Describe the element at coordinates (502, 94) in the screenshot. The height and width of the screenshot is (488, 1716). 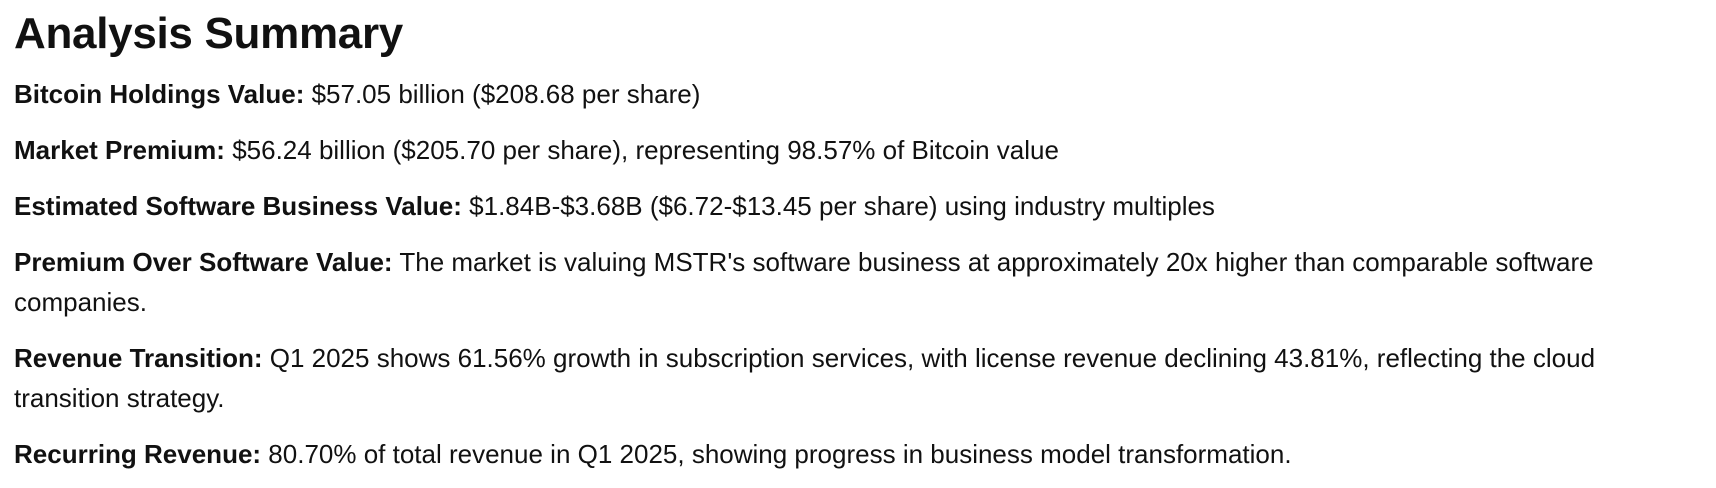
I see `summary-item-text: $57.05 billion ($208.68 per share)` at that location.